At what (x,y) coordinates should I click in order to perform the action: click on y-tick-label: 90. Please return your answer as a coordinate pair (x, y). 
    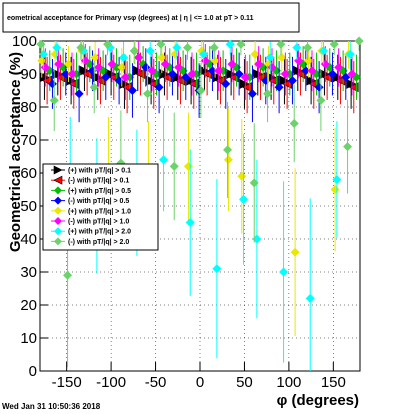
    Looking at the image, I should click on (28, 74).